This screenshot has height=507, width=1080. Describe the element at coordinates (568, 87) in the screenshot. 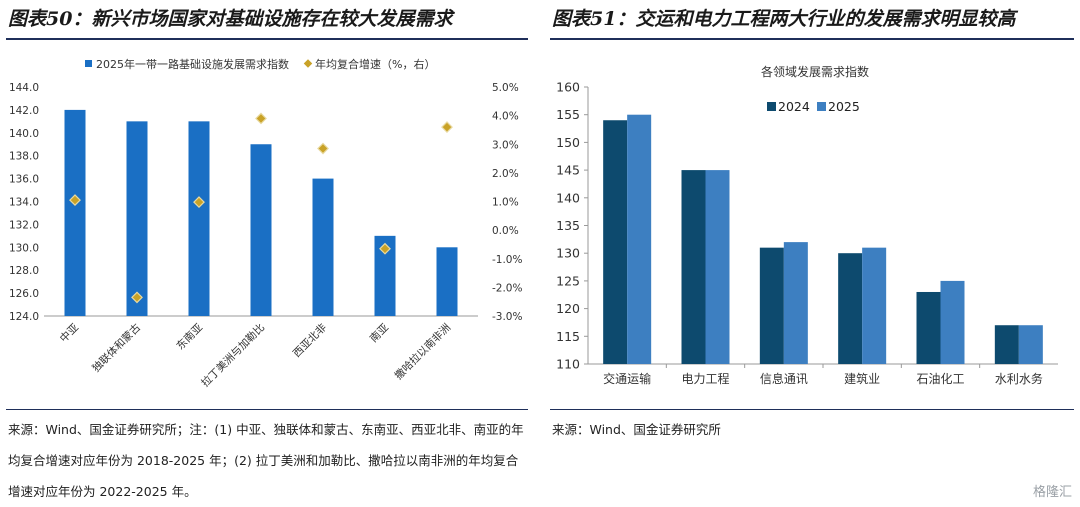

I see `y-tick-label: 160` at that location.